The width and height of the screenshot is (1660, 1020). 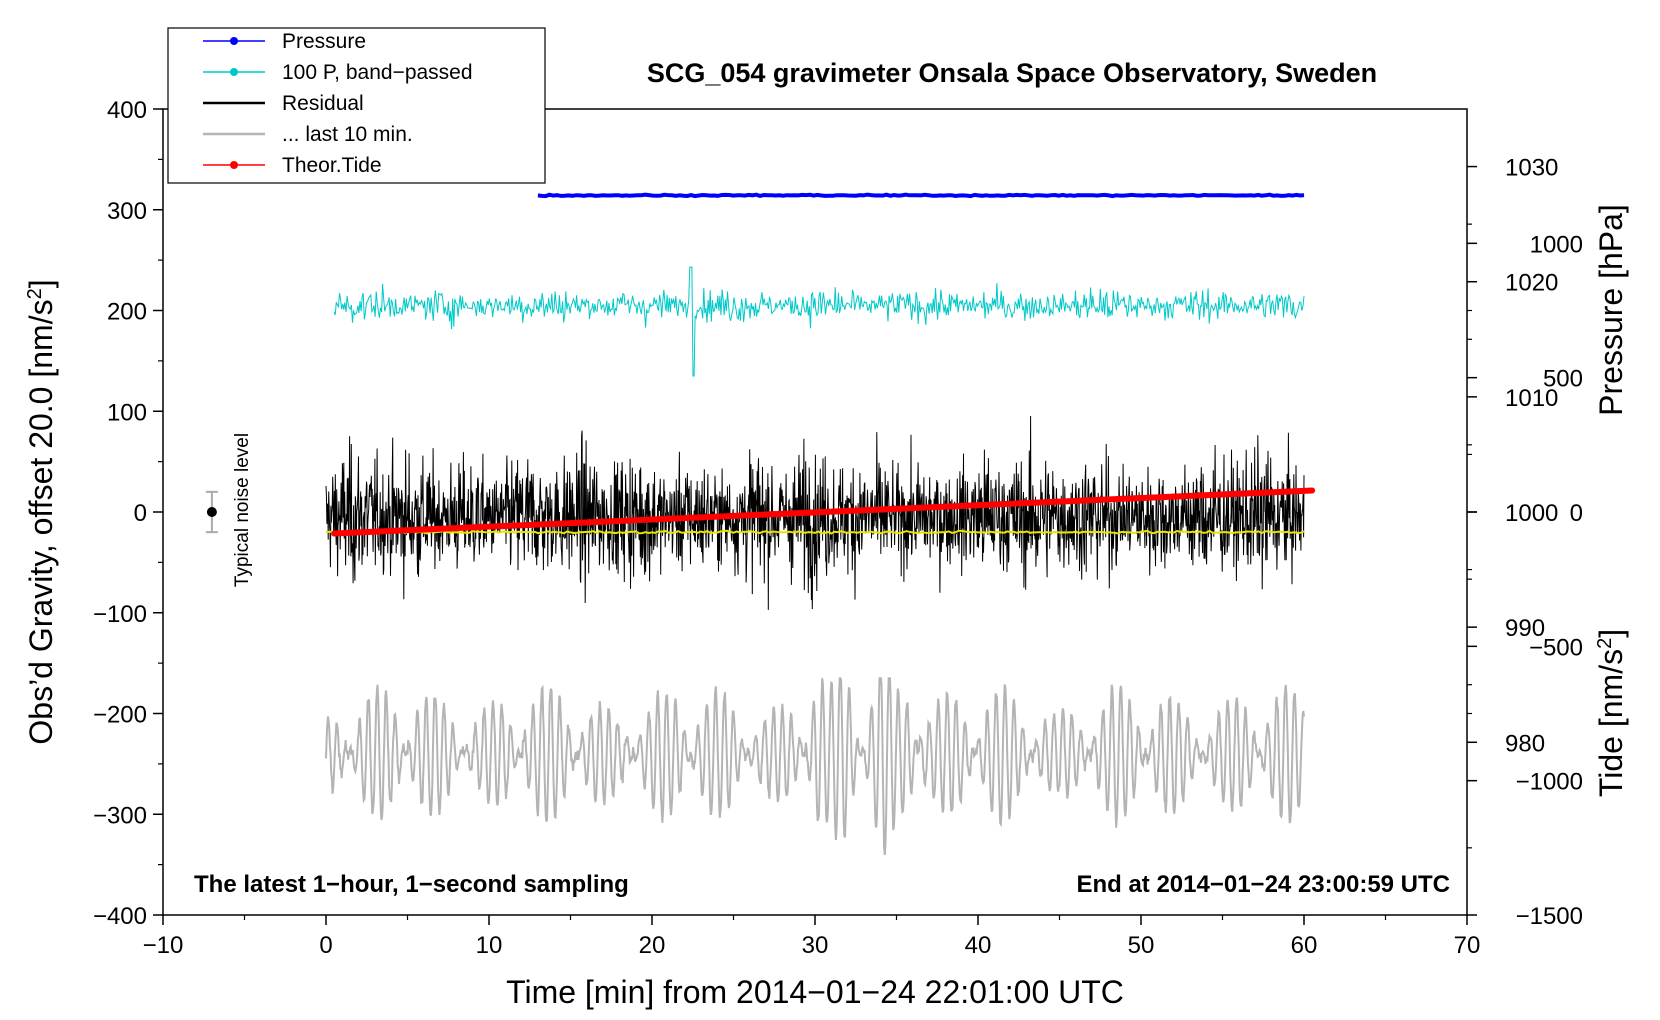 I want to click on series-last-10-min, so click(x=815, y=766).